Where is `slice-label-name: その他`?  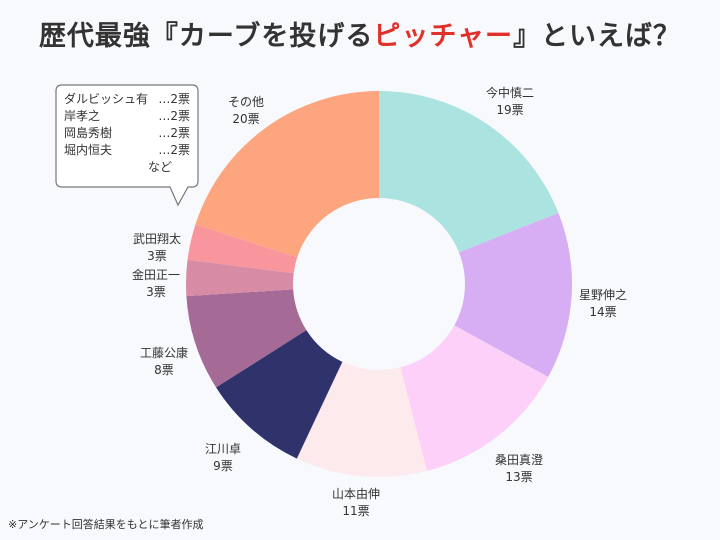
slice-label-name: その他 is located at coordinates (246, 102).